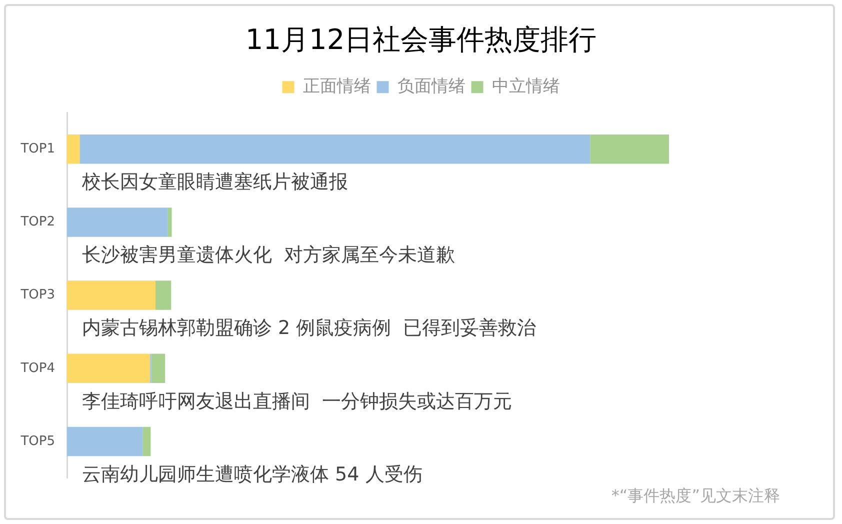 This screenshot has height=524, width=842. I want to click on legend-label: 负面情绪, so click(431, 86).